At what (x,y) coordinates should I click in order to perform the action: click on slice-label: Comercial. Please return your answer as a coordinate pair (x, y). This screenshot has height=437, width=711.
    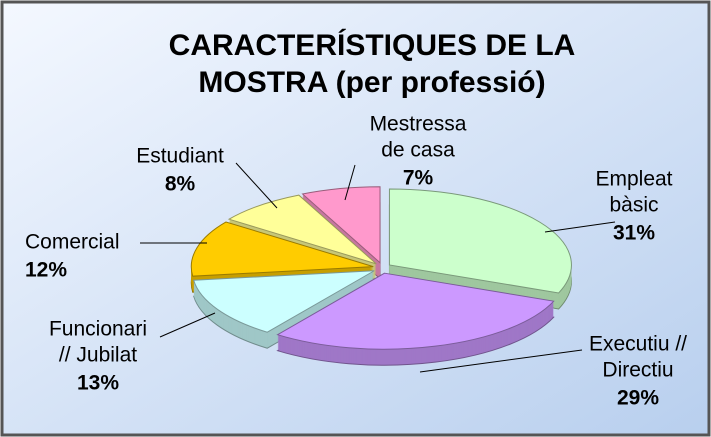
    Looking at the image, I should click on (72, 242).